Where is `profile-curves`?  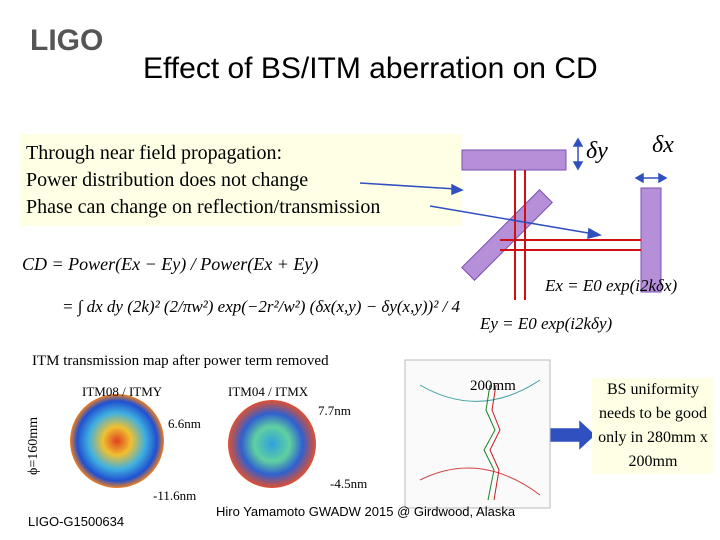 profile-curves is located at coordinates (480, 440).